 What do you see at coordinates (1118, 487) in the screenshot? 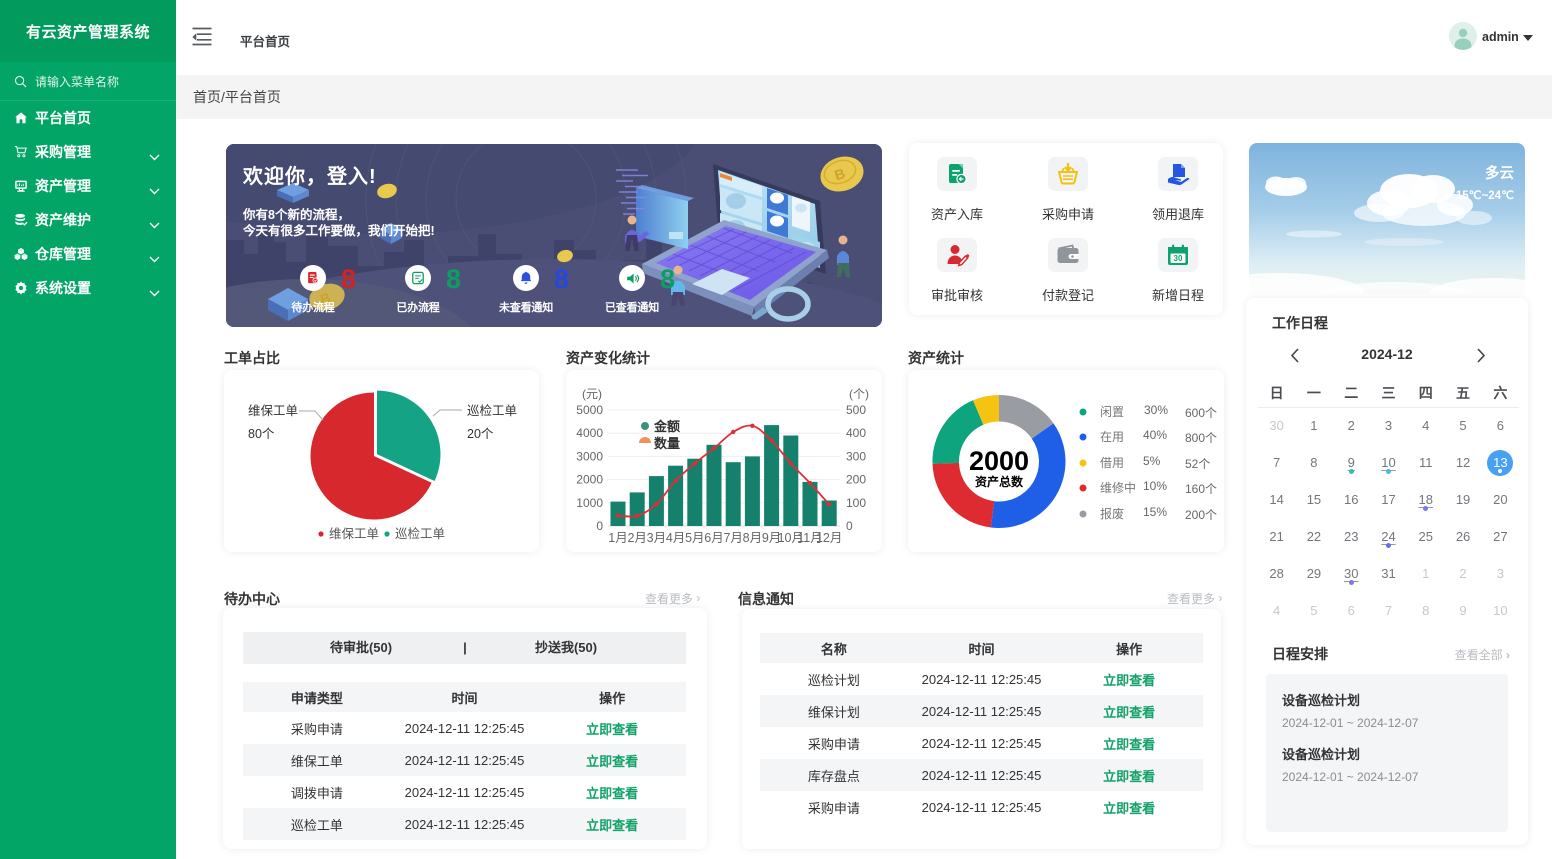
I see `svg-text: 维修中` at bounding box center [1118, 487].